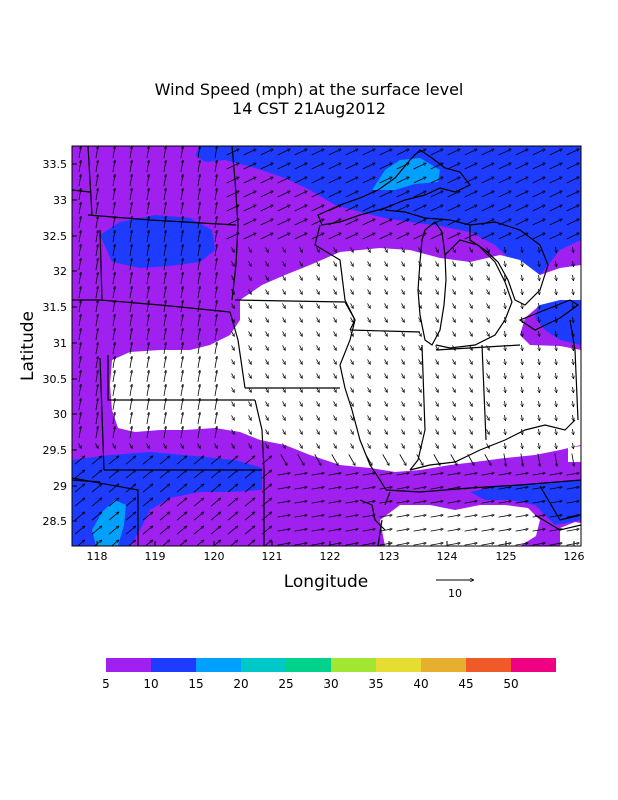 Image resolution: width=618 pixels, height=800 pixels. I want to click on y-tick-label: 29, so click(60, 486).